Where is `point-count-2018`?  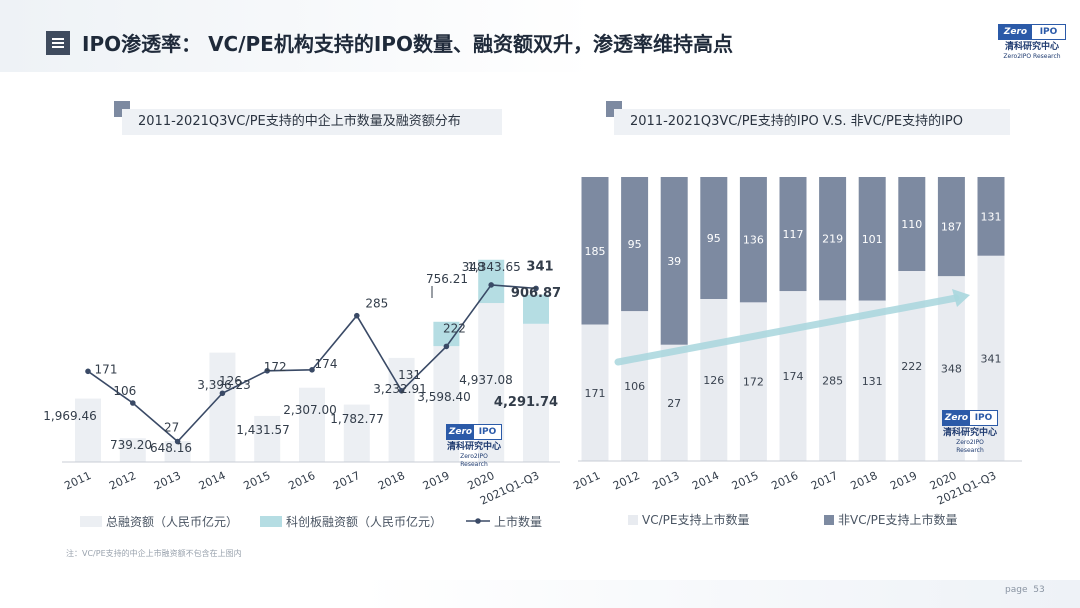
point-count-2018 is located at coordinates (401, 391).